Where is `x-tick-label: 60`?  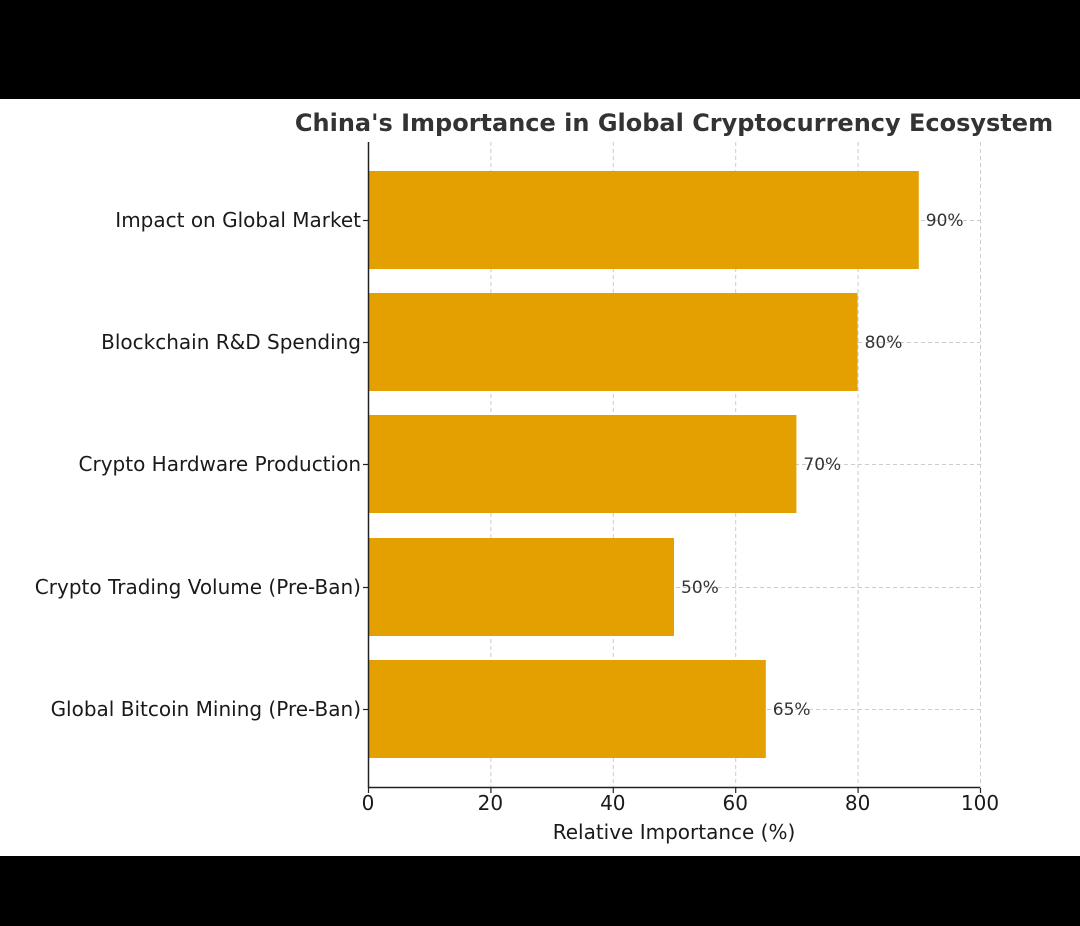
x-tick-label: 60 is located at coordinates (734, 803).